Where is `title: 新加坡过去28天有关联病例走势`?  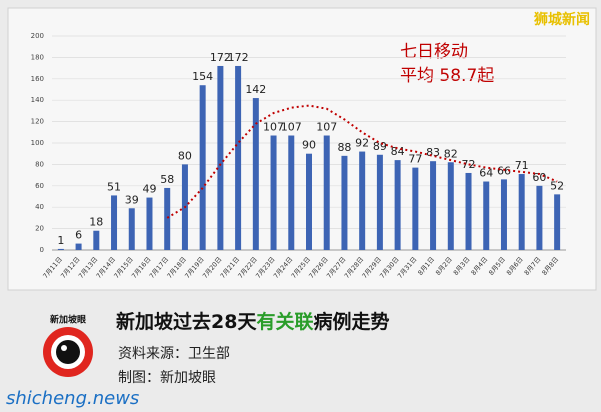 title: 新加坡过去28天有关联病例走势 is located at coordinates (252, 321).